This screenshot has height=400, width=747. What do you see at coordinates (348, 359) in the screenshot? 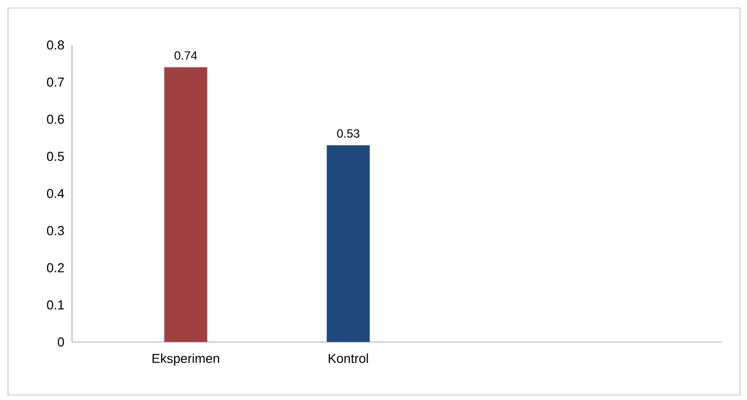
I see `x-tick-label: Kontrol` at bounding box center [348, 359].